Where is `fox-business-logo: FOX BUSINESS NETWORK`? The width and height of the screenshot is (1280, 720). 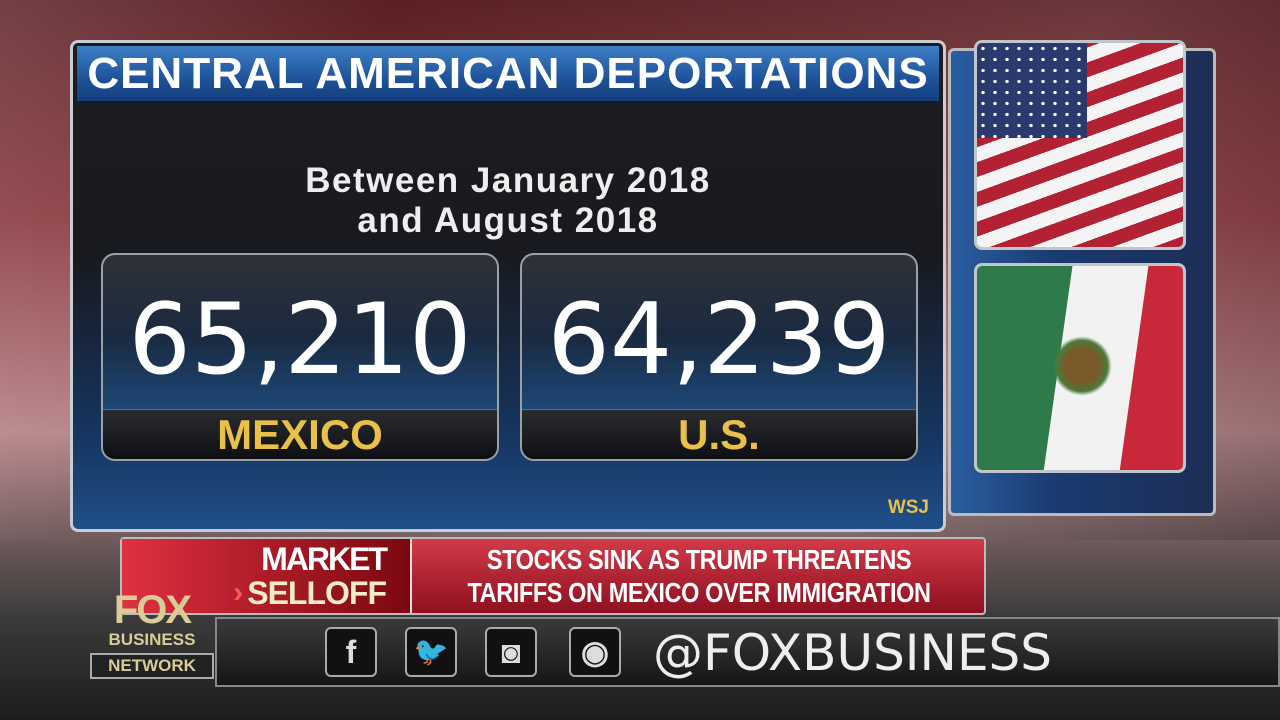 fox-business-logo: FOX BUSINESS NETWORK is located at coordinates (152, 637).